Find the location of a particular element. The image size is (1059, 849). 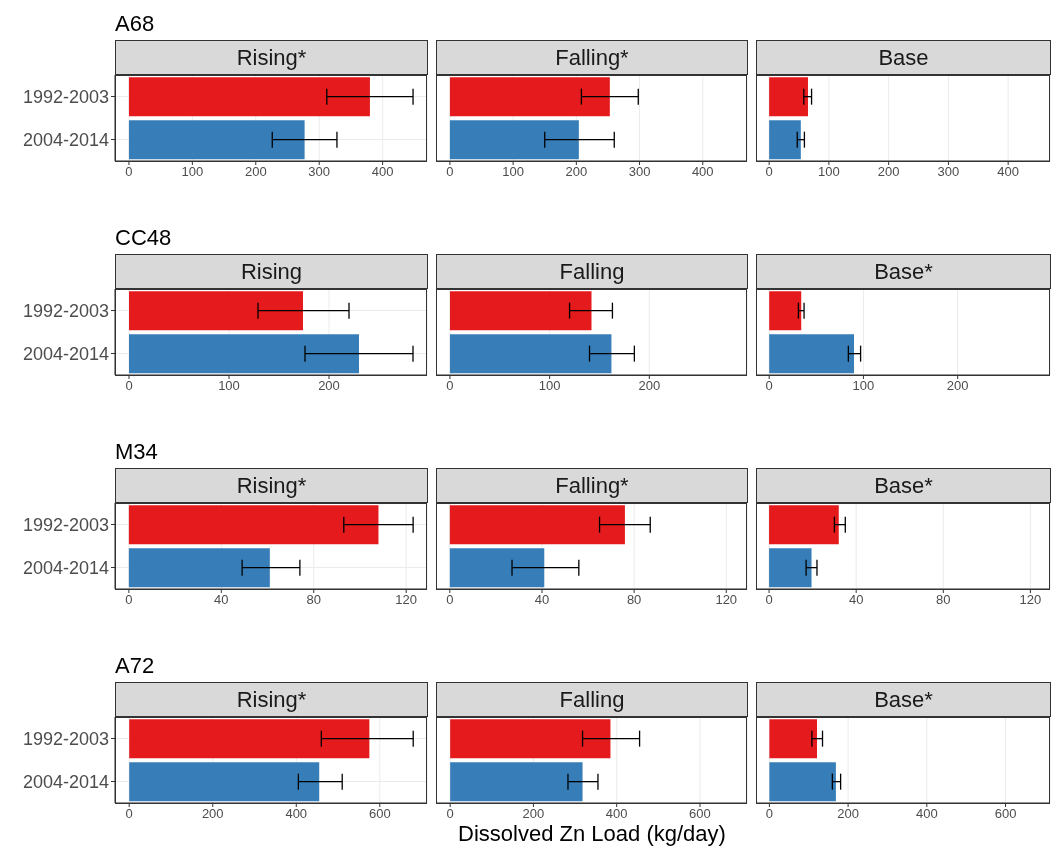

chart-subtitle: Base is located at coordinates (903, 57).